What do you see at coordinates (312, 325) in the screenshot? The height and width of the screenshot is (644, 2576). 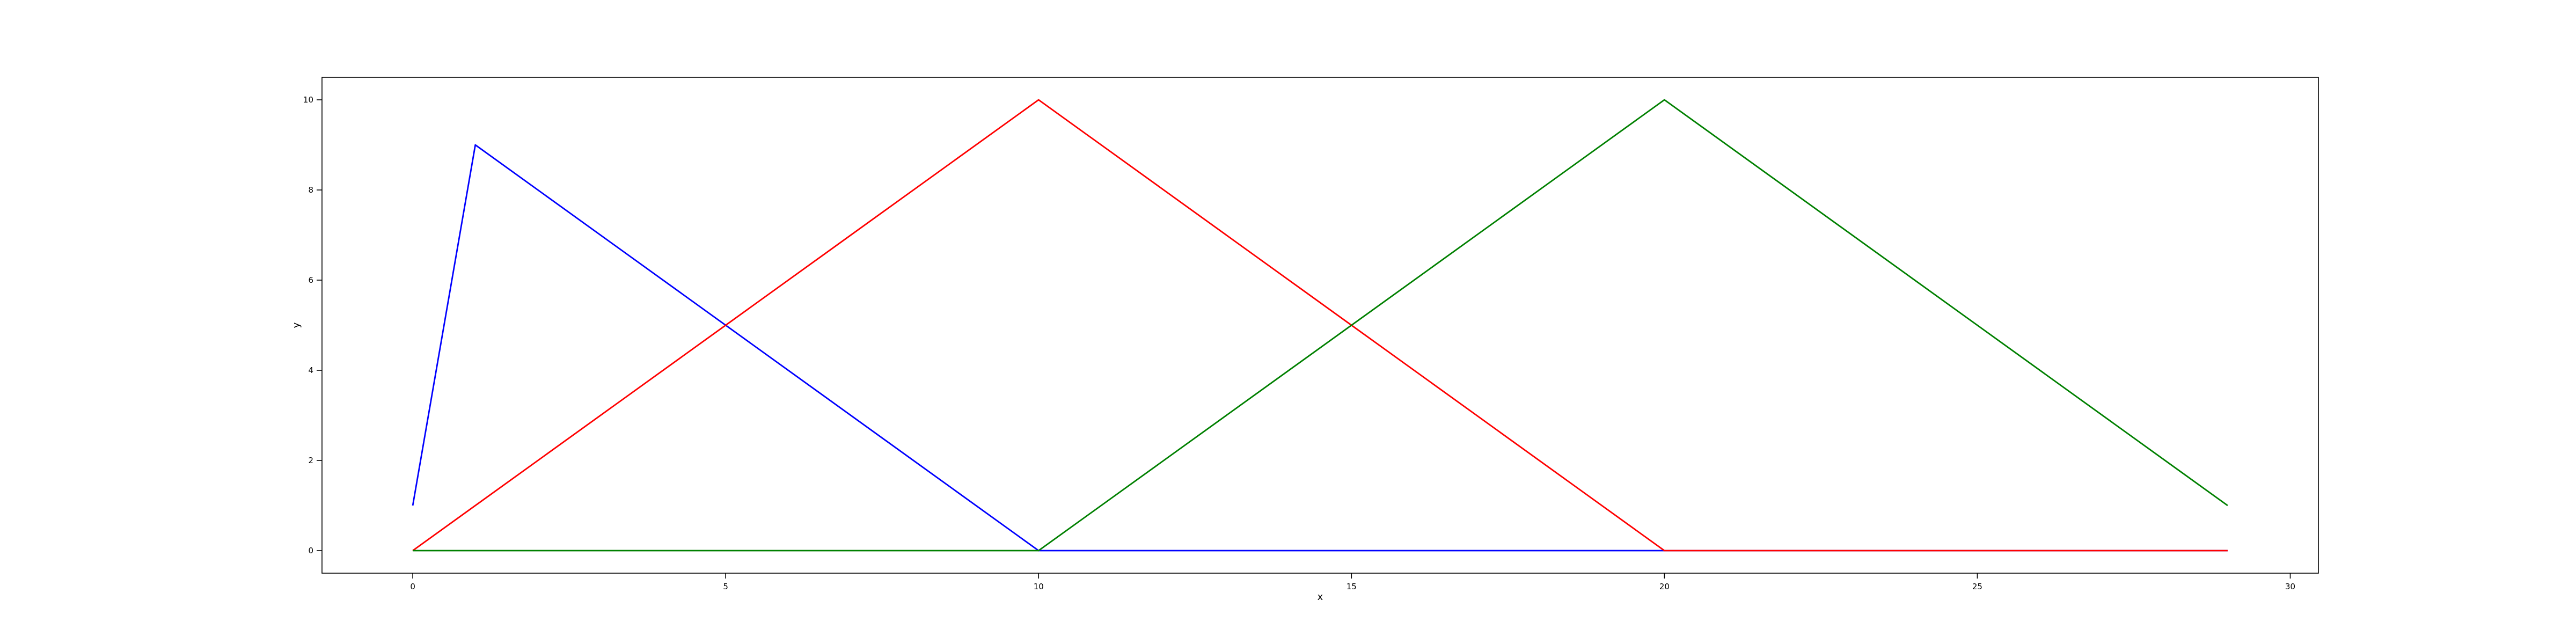 I see `y-axis: 0 2 4 6 8 10` at bounding box center [312, 325].